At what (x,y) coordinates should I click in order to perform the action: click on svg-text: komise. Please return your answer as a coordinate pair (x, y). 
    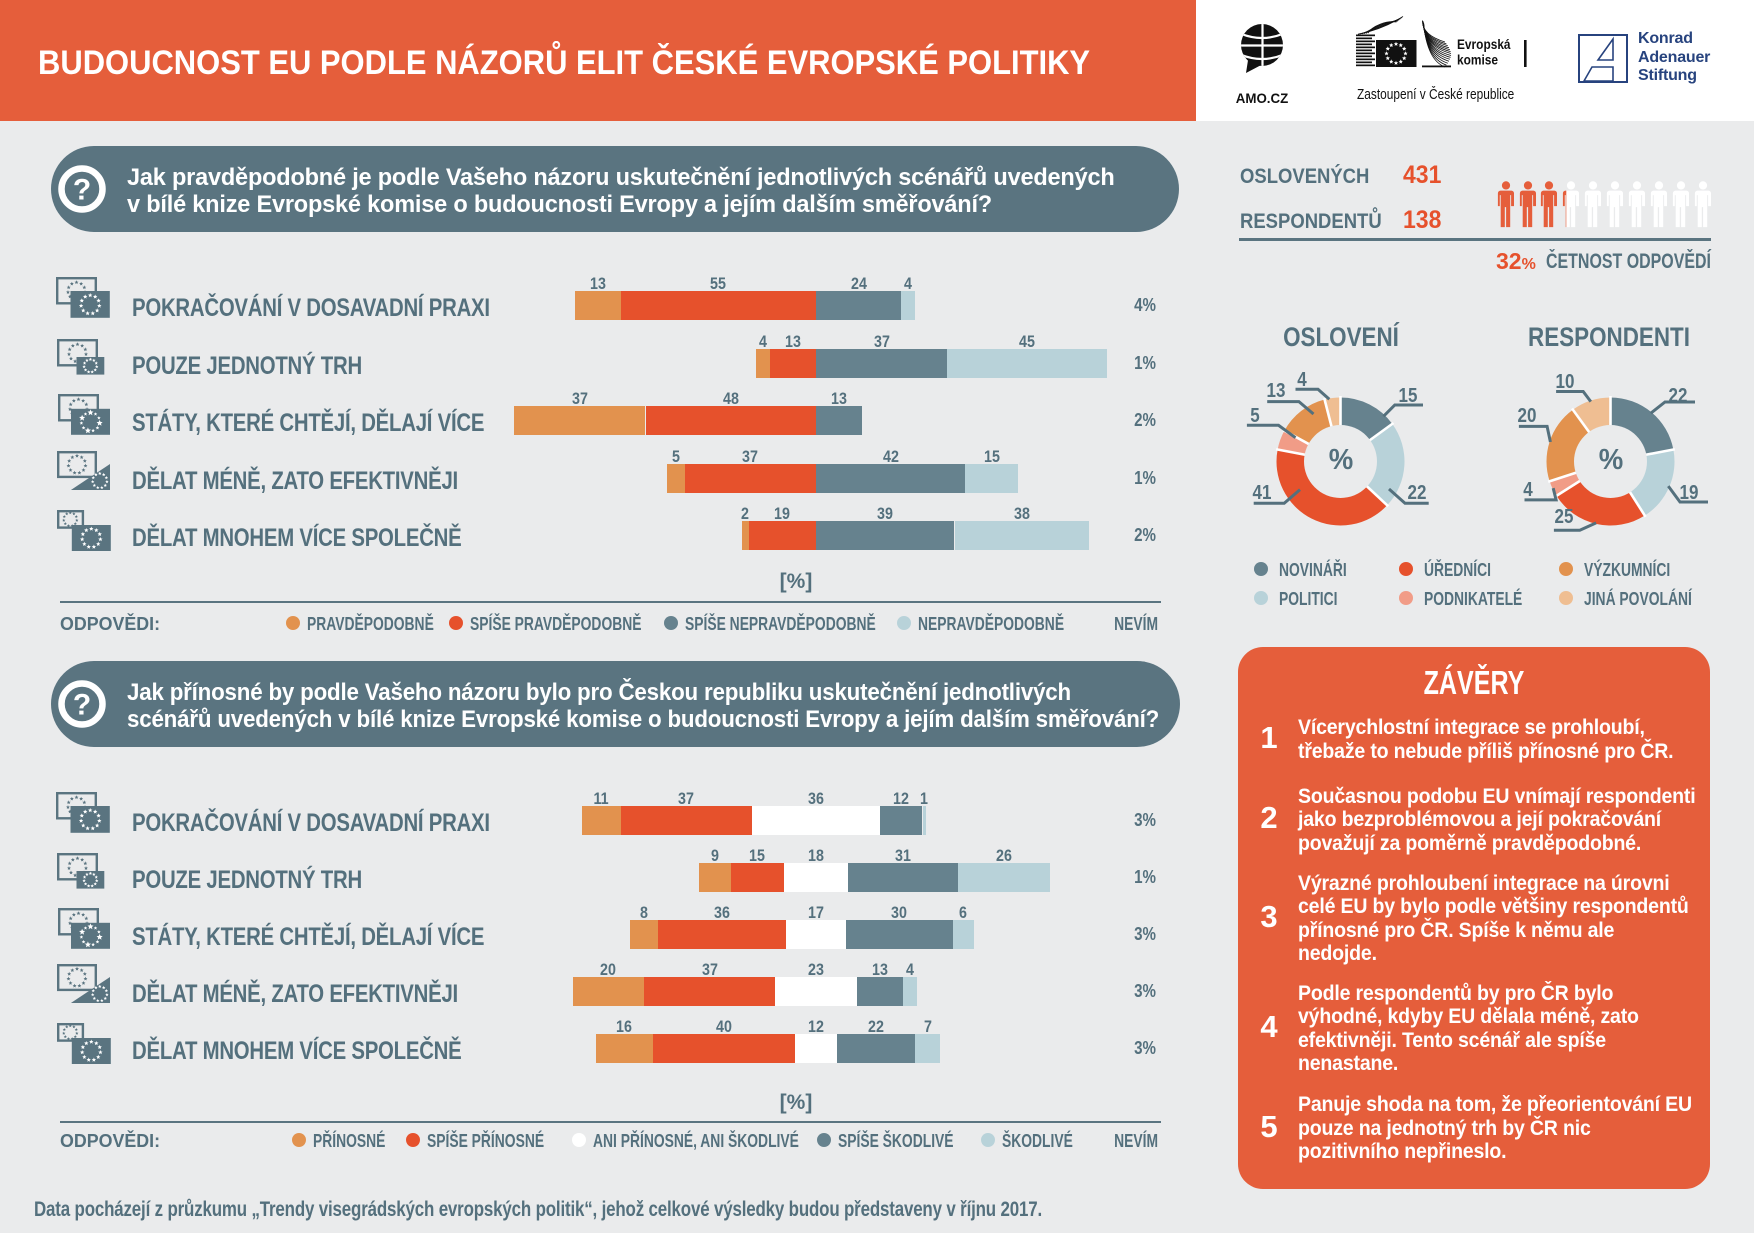
    Looking at the image, I should click on (1477, 60).